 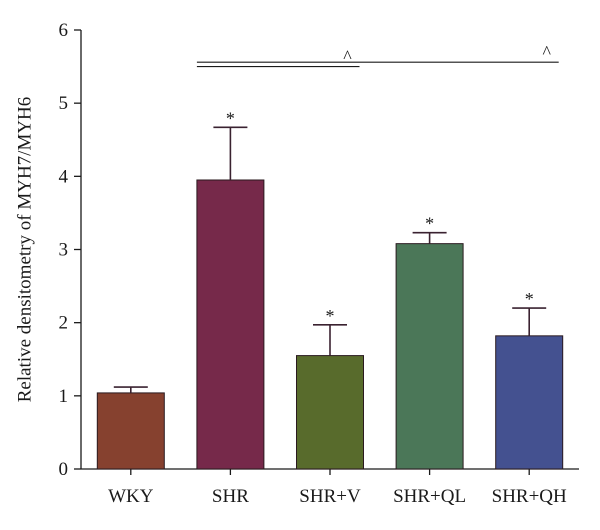 What do you see at coordinates (529, 496) in the screenshot?
I see `x-tick-label: SHR+QH` at bounding box center [529, 496].